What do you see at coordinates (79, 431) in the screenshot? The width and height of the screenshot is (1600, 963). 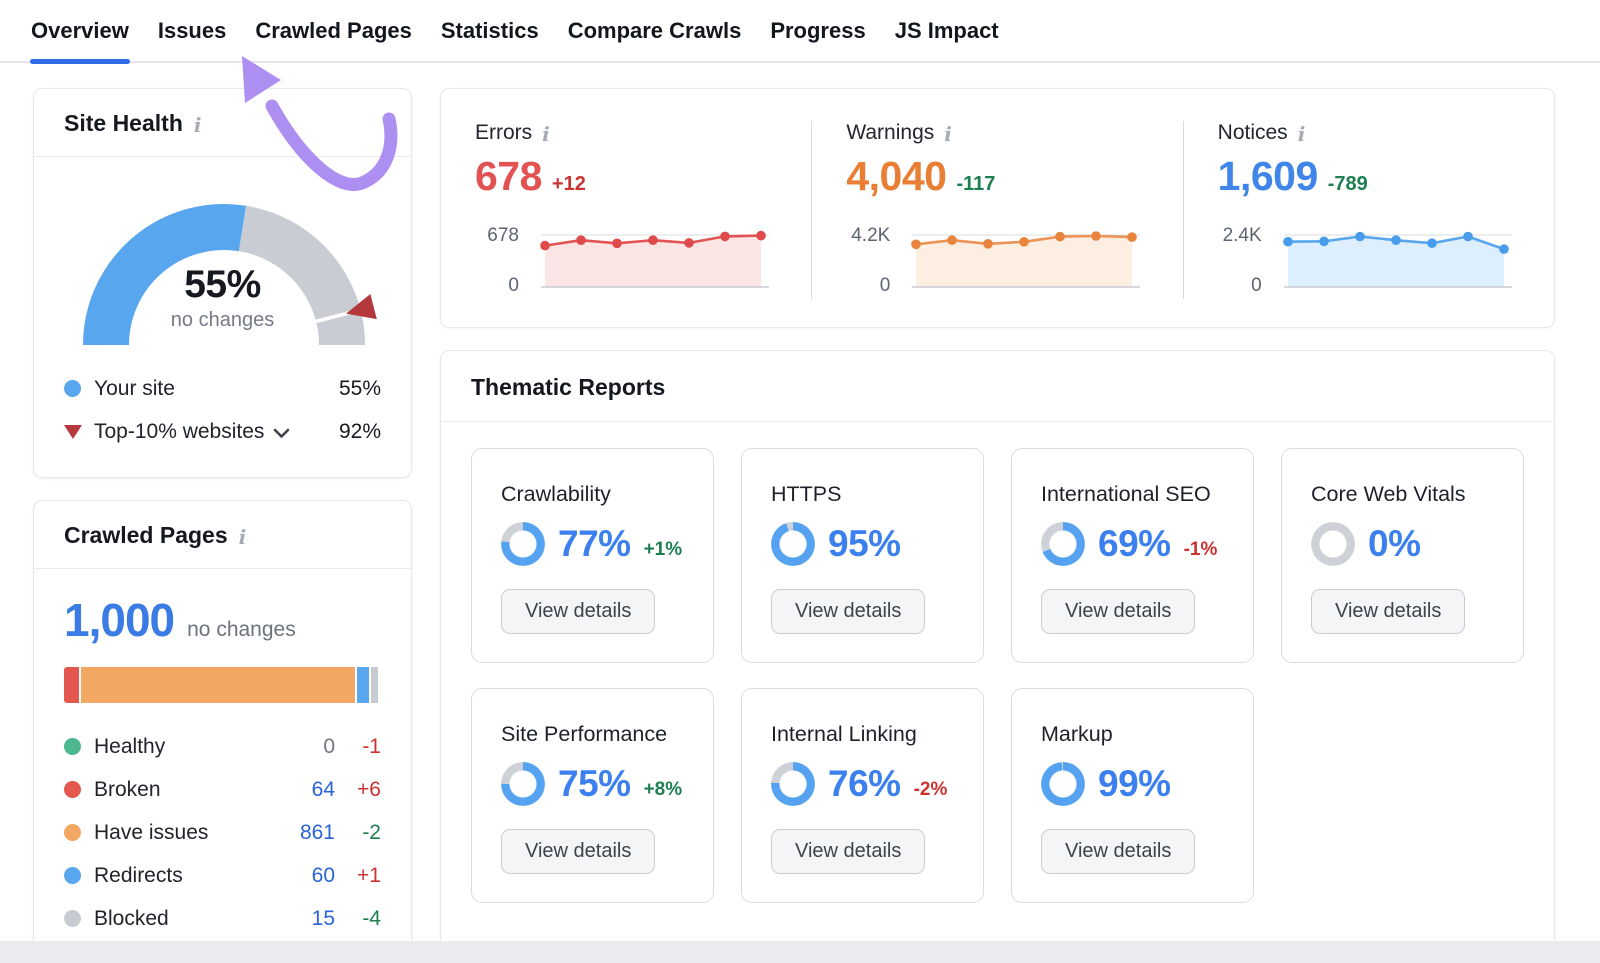 I see `red-triangle-icon` at bounding box center [79, 431].